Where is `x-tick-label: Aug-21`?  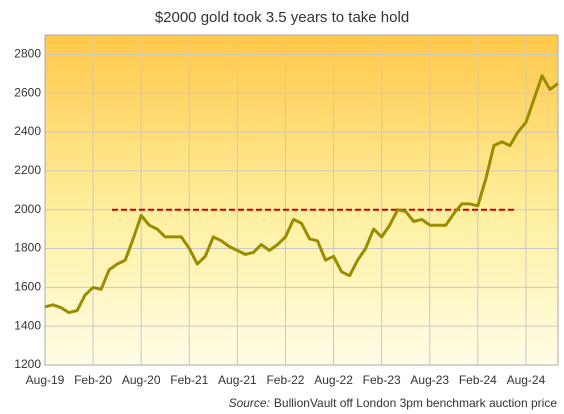
x-tick-label: Aug-21 is located at coordinates (237, 380).